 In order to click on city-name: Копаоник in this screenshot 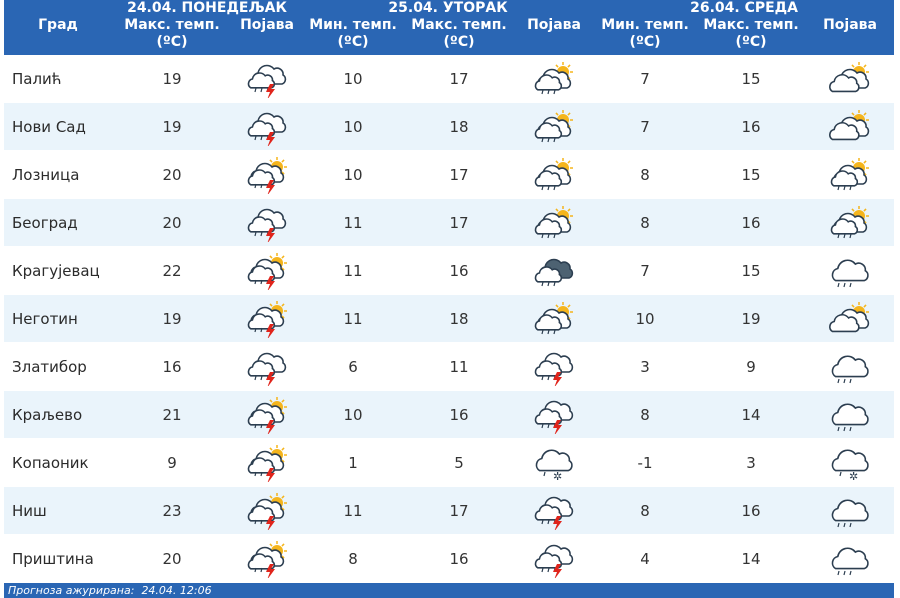, I will do `click(58, 462)`.